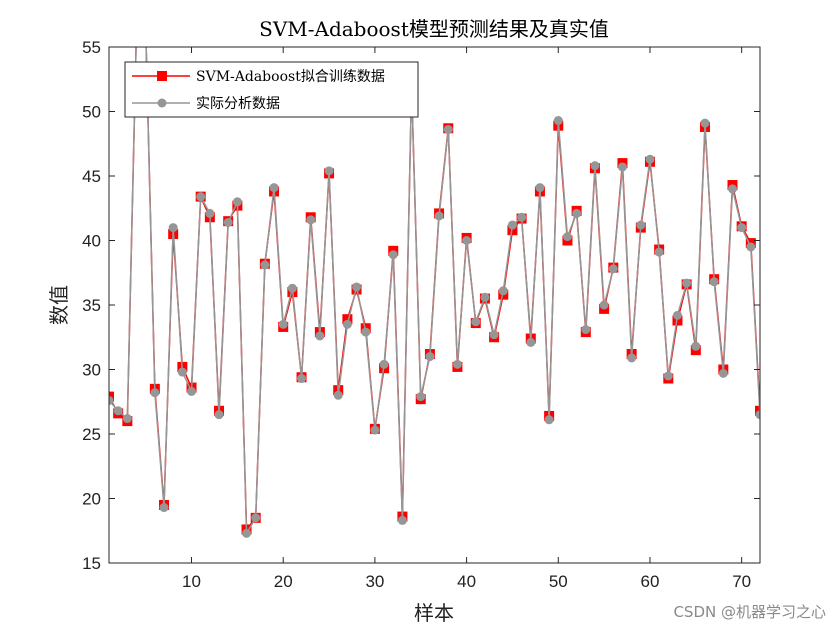  I want to click on x-tick-label: 30, so click(374, 581).